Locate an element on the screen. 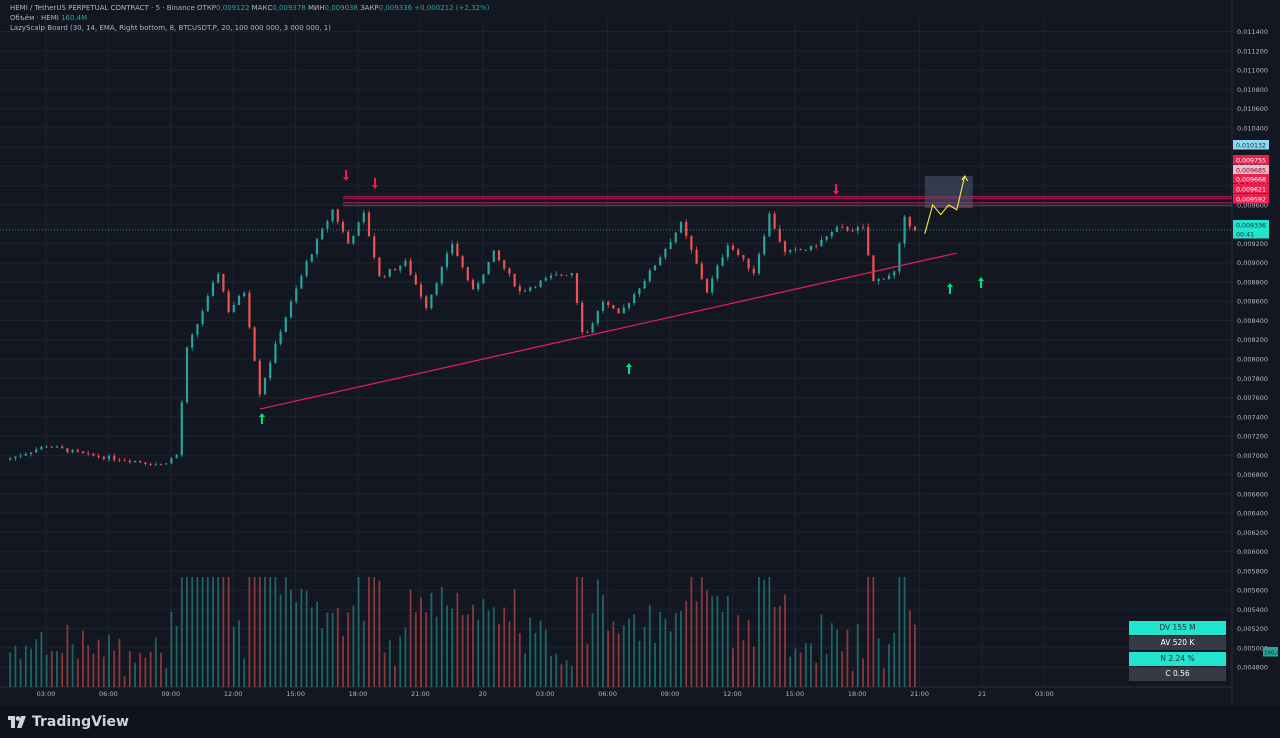  y-tick-label: 0,009200 is located at coordinates (1252, 244).